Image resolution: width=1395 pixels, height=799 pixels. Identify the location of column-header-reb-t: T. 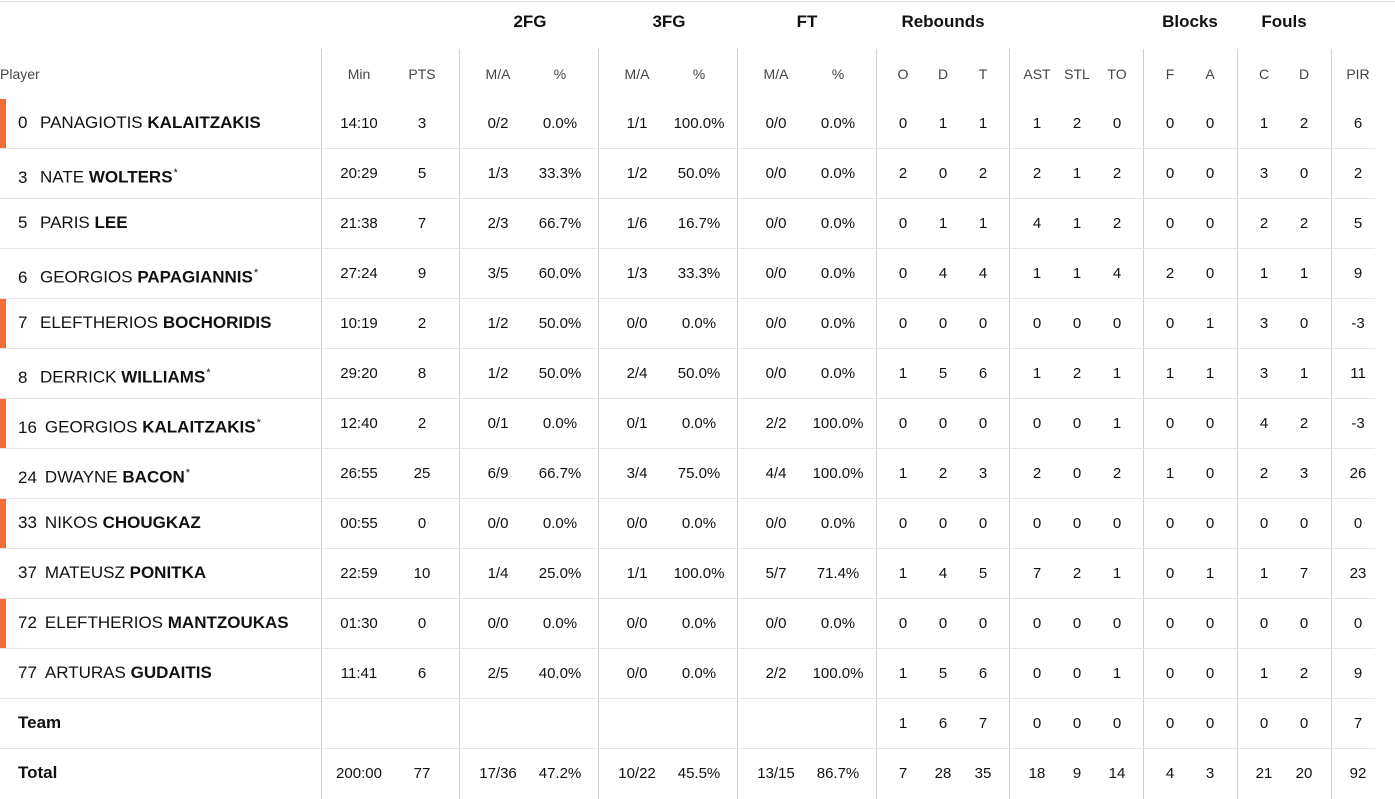
(983, 74).